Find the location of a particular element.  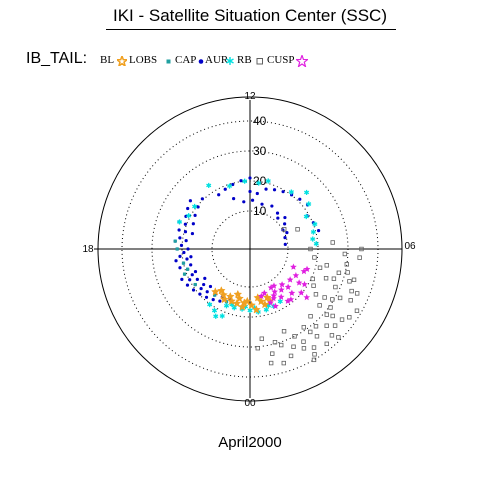

scatter-points is located at coordinates (268, 271).